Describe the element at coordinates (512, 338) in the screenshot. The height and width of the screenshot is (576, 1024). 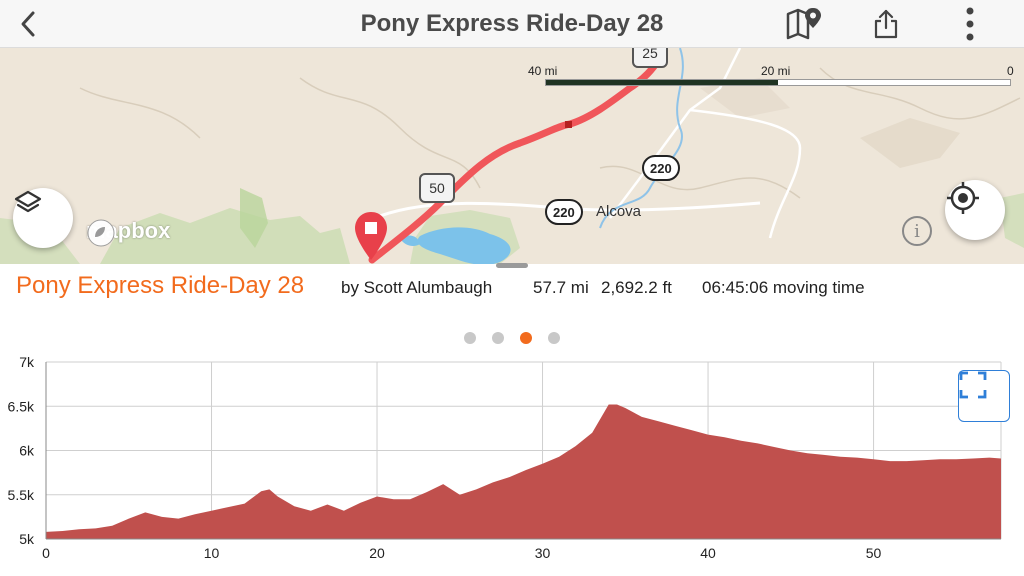
I see `page-indicator` at that location.